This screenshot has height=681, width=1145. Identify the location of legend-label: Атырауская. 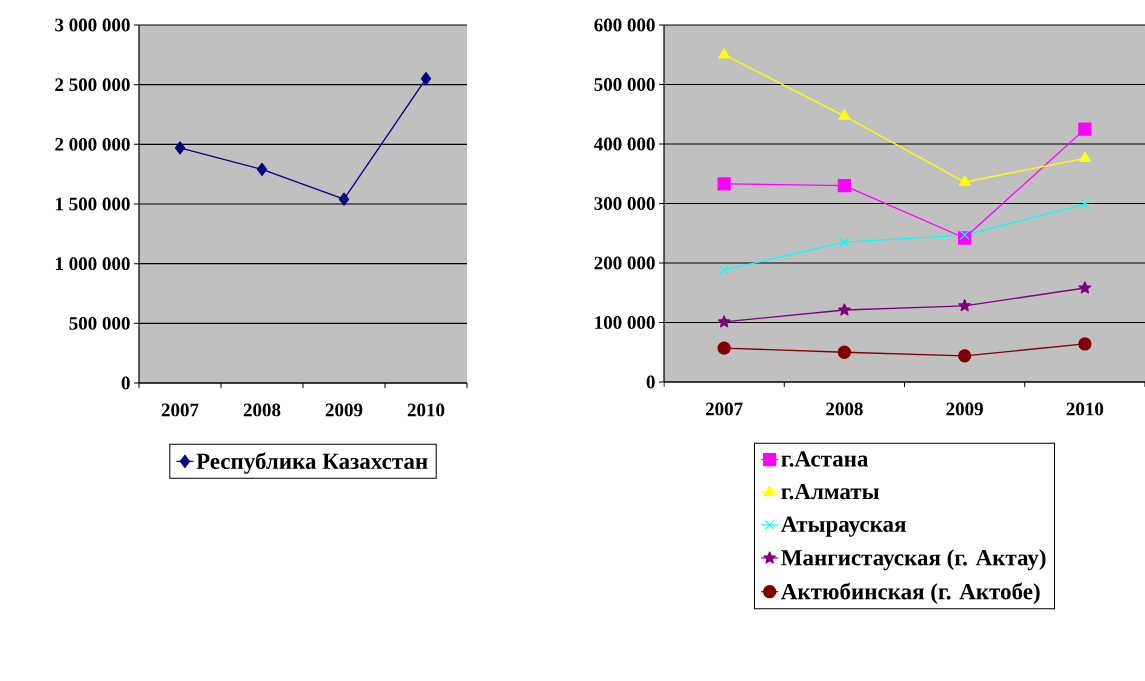
(843, 526).